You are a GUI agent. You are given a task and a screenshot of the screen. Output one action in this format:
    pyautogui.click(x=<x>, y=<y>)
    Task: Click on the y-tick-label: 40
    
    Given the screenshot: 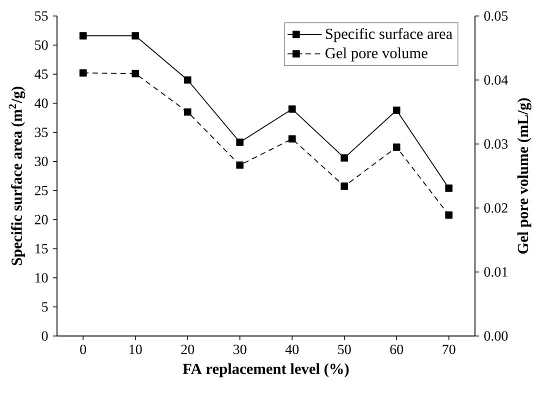 What is the action you would take?
    pyautogui.click(x=41, y=103)
    